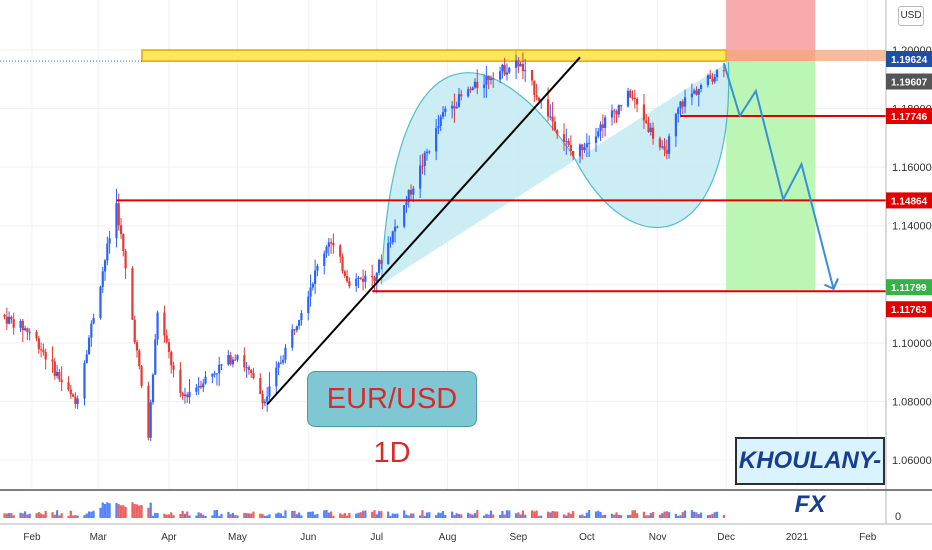 This screenshot has height=550, width=932. I want to click on time-tick-label: Dec, so click(726, 537).